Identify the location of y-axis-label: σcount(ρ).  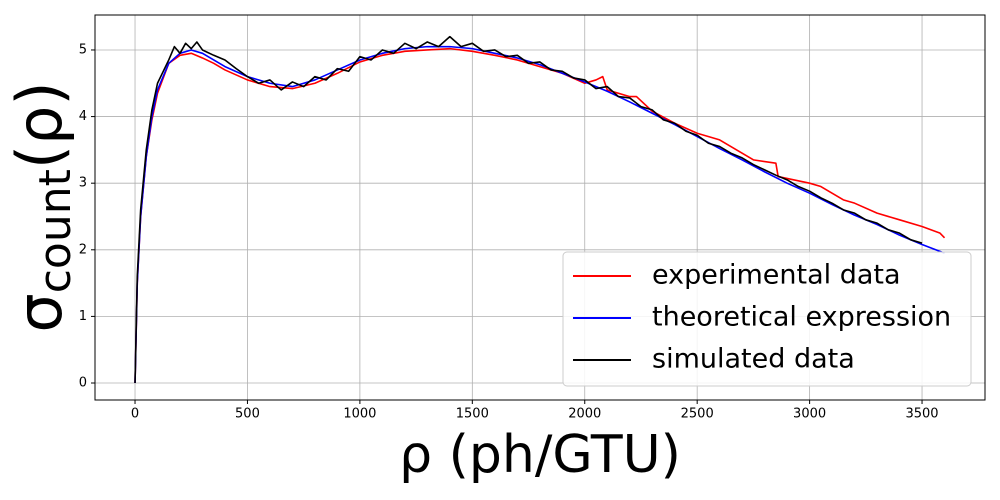
(42, 206).